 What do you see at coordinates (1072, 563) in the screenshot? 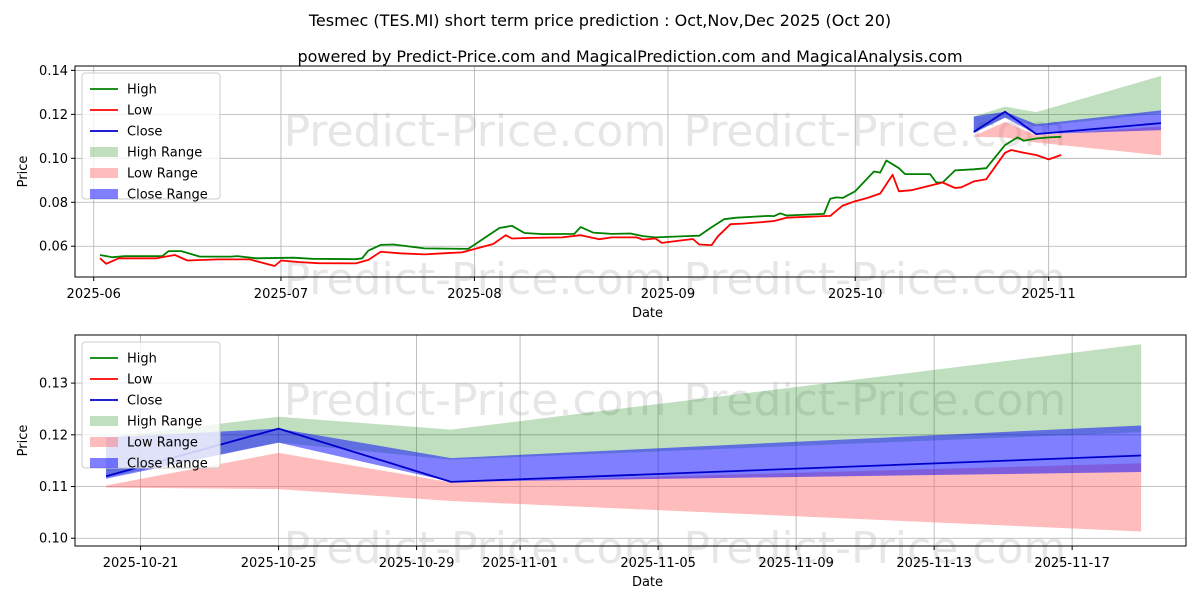
I see `x-tick-label: 2025-11-17` at bounding box center [1072, 563].